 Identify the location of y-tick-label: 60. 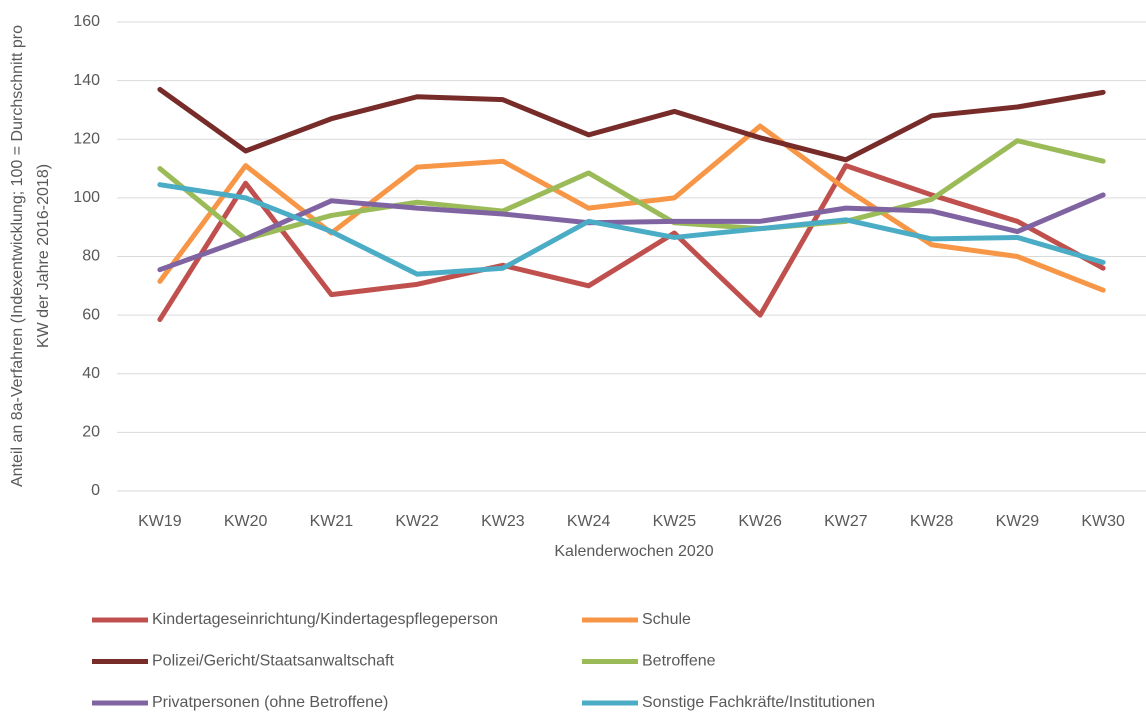
(91, 314).